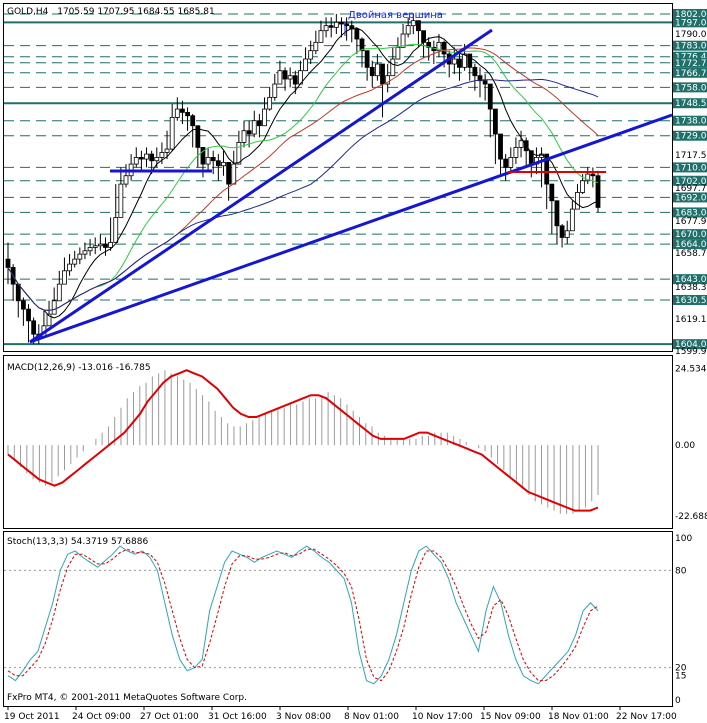 The height and width of the screenshot is (723, 707). Describe the element at coordinates (691, 517) in the screenshot. I see `macd-tick-label: -22.688` at that location.